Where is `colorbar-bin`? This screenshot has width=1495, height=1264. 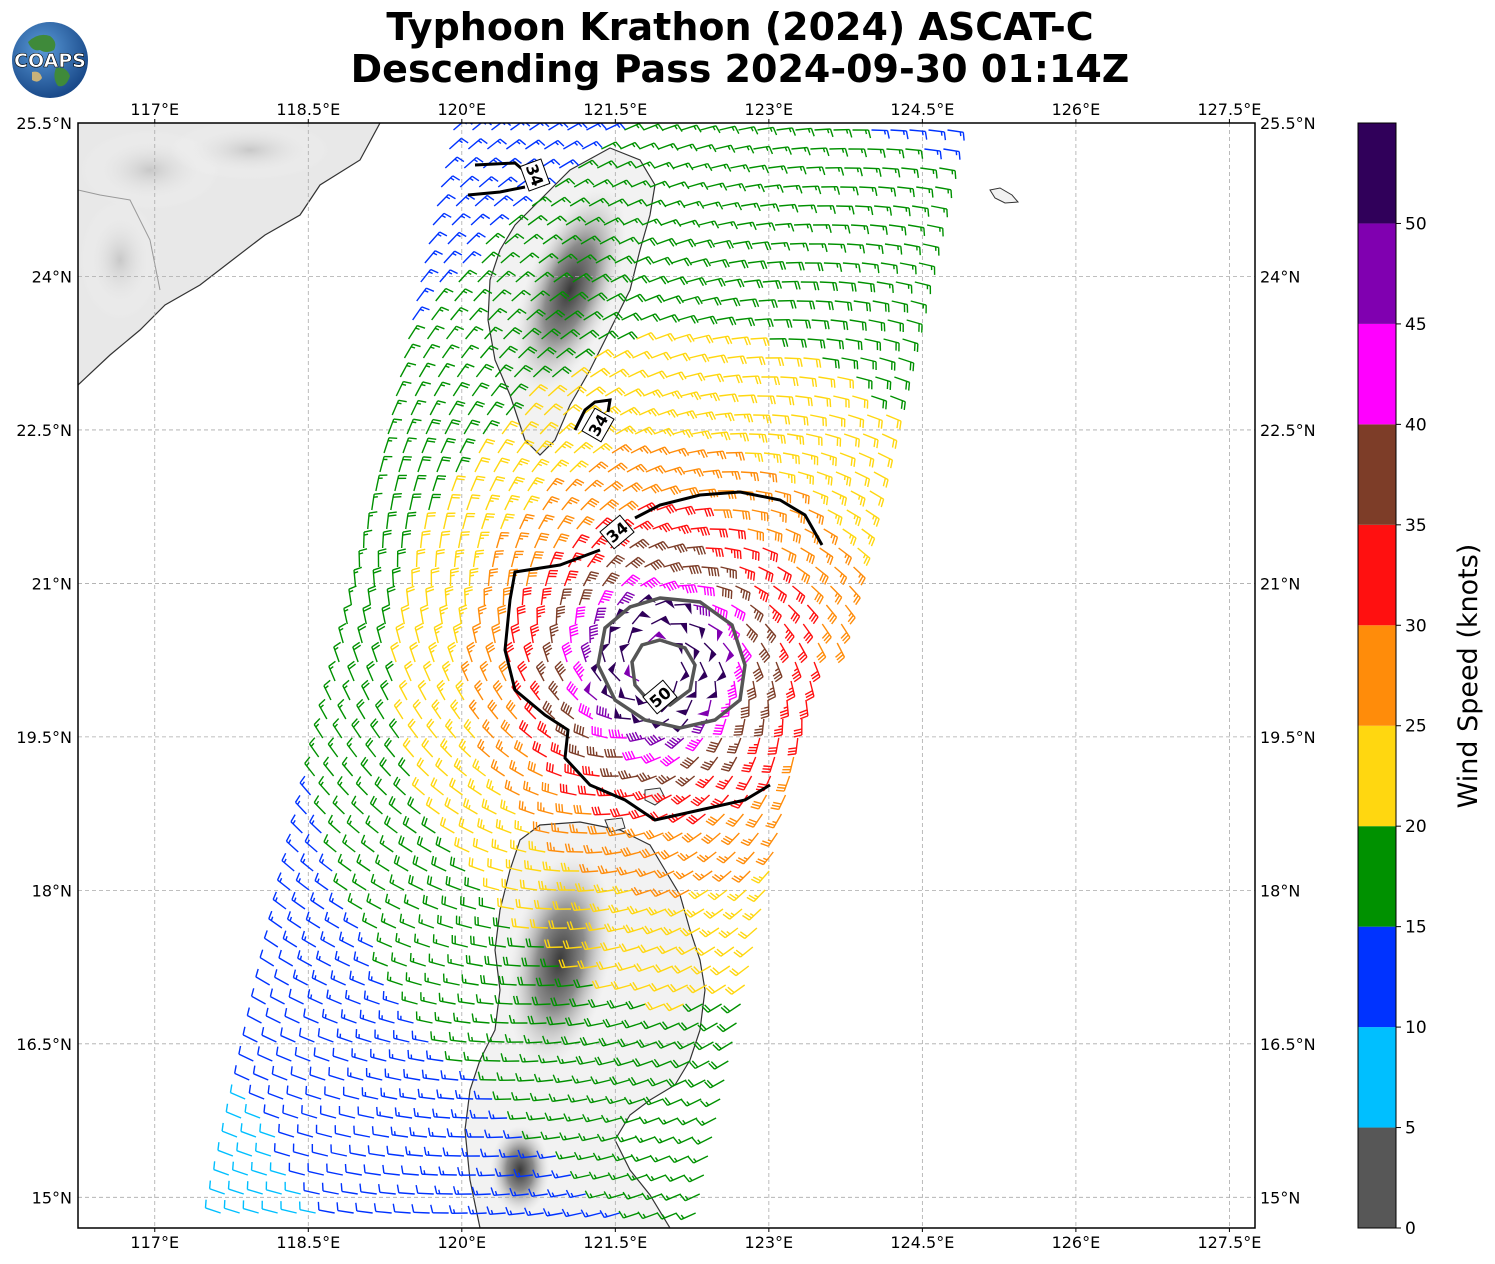 colorbar-bin is located at coordinates (1377, 173).